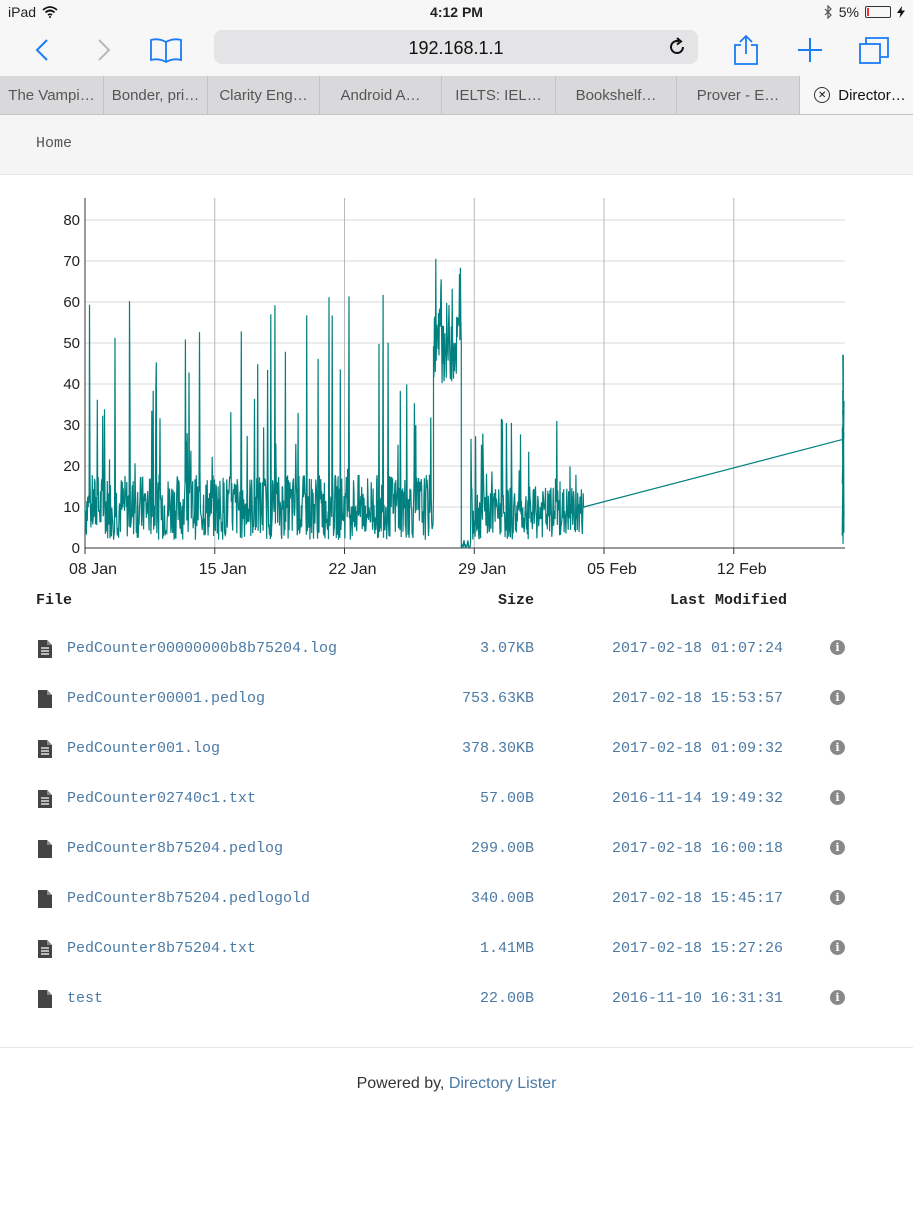  I want to click on file-name-link: PedCounter00000000b8b75204.log, so click(202, 648).